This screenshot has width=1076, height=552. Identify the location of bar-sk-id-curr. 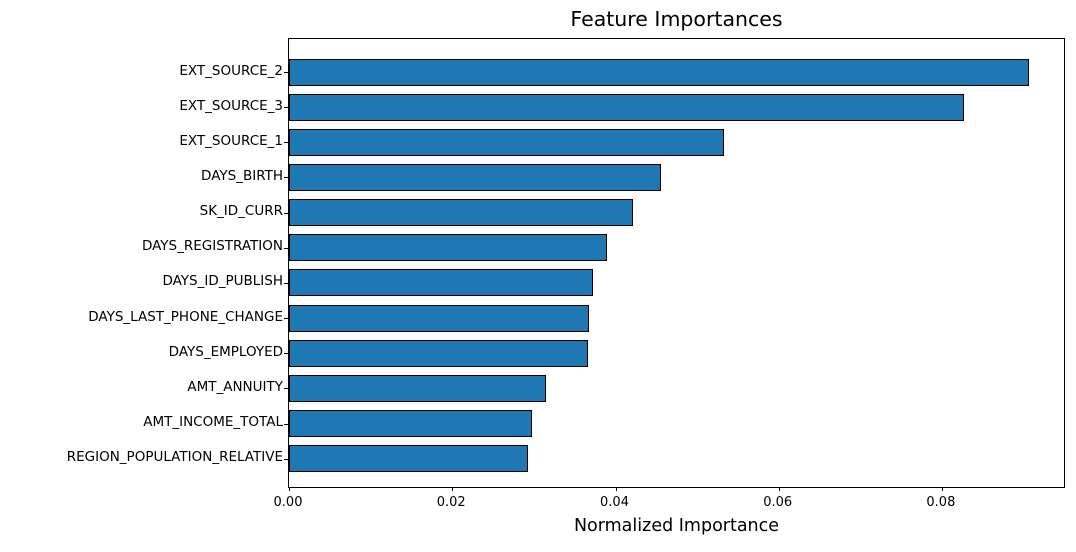
(461, 213).